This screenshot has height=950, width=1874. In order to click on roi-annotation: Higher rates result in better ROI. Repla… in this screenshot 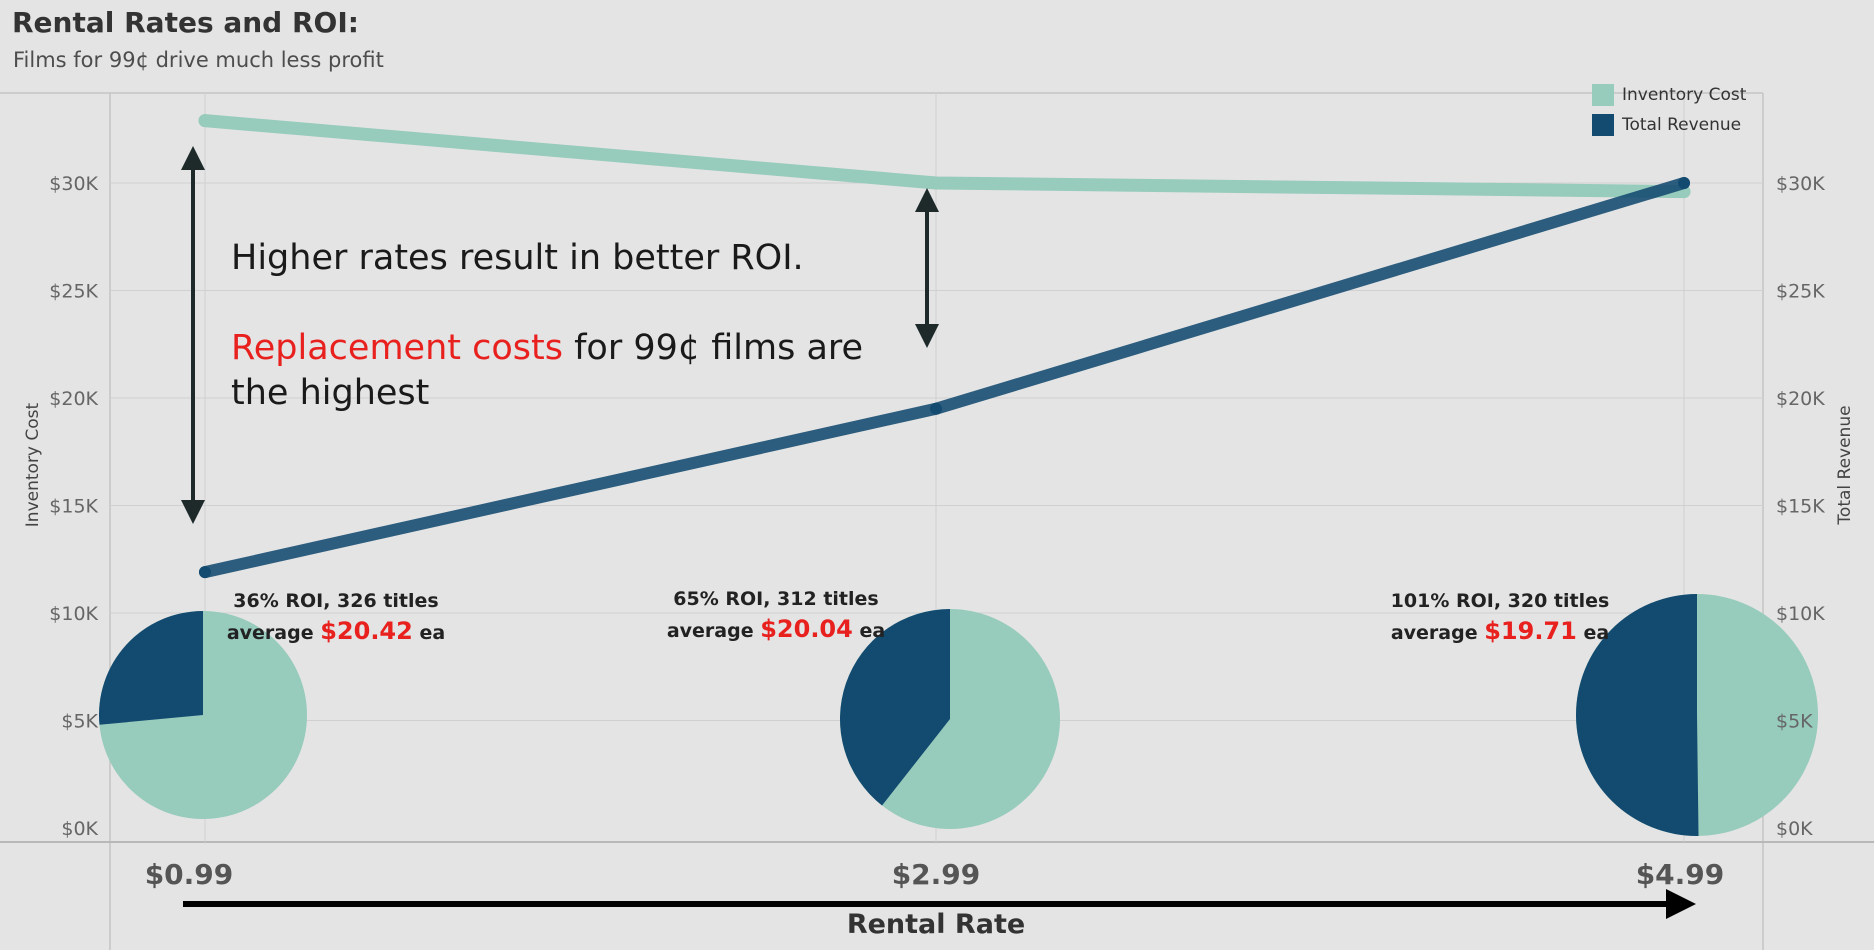, I will do `click(581, 326)`.